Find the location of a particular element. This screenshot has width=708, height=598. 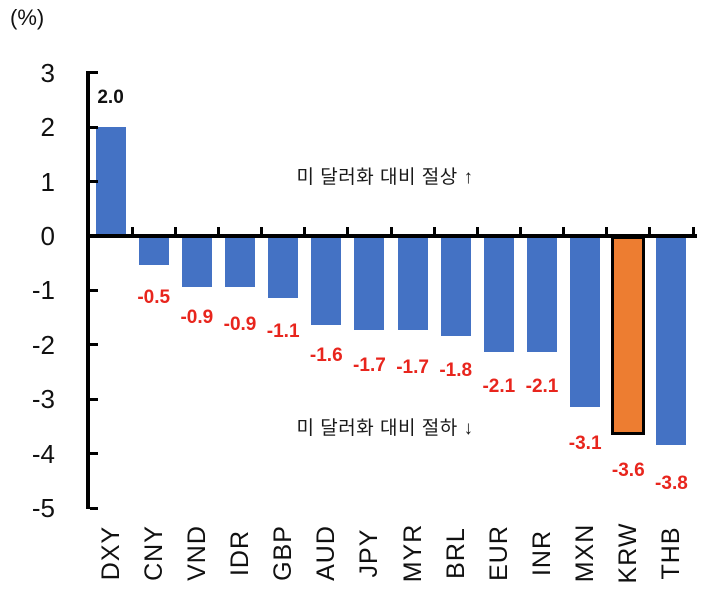

x-label-GBP: GBP is located at coordinates (283, 553).